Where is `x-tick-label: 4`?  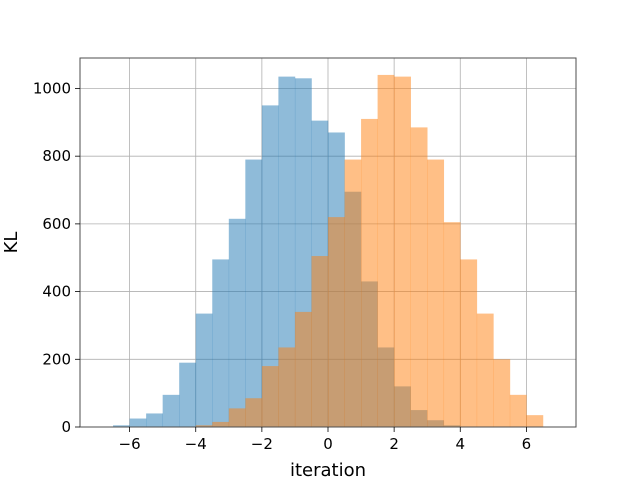
x-tick-label: 4 is located at coordinates (460, 444).